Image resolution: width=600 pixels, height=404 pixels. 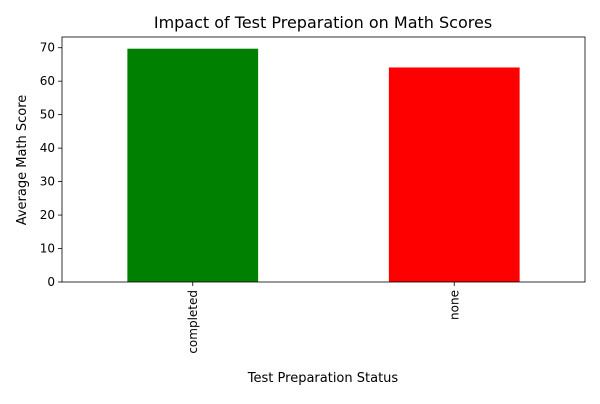 What do you see at coordinates (47, 148) in the screenshot?
I see `y-tick-label: 40` at bounding box center [47, 148].